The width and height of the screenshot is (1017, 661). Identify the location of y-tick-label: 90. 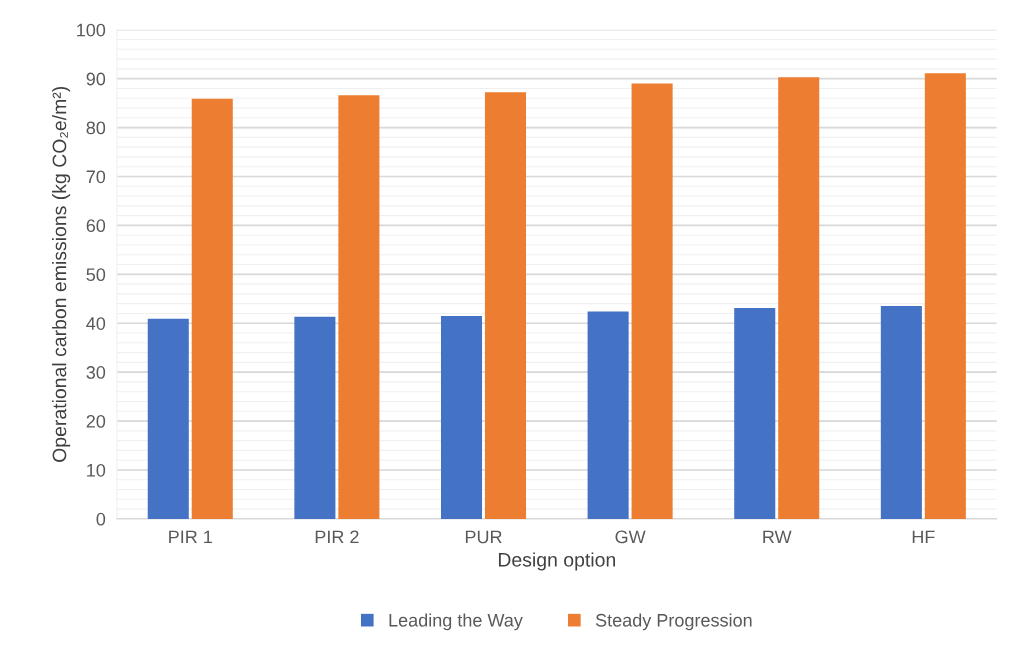
(96, 79).